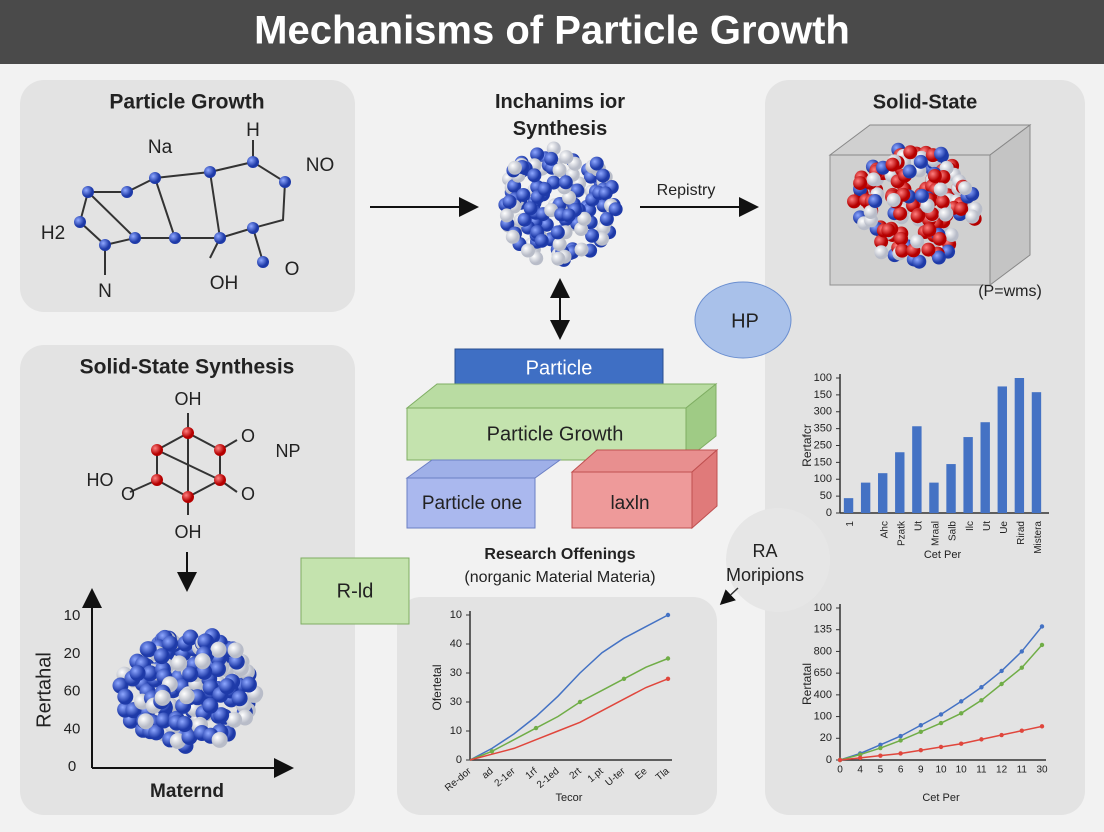  Describe the element at coordinates (729, 596) in the screenshot. I see `arrow` at that location.